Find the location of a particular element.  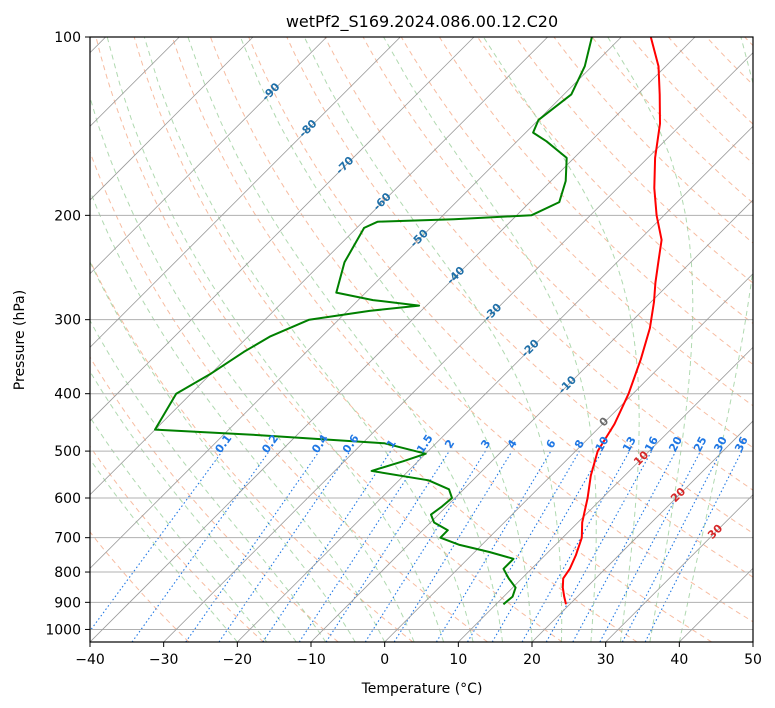

x-tick-label: 10 is located at coordinates (458, 660).